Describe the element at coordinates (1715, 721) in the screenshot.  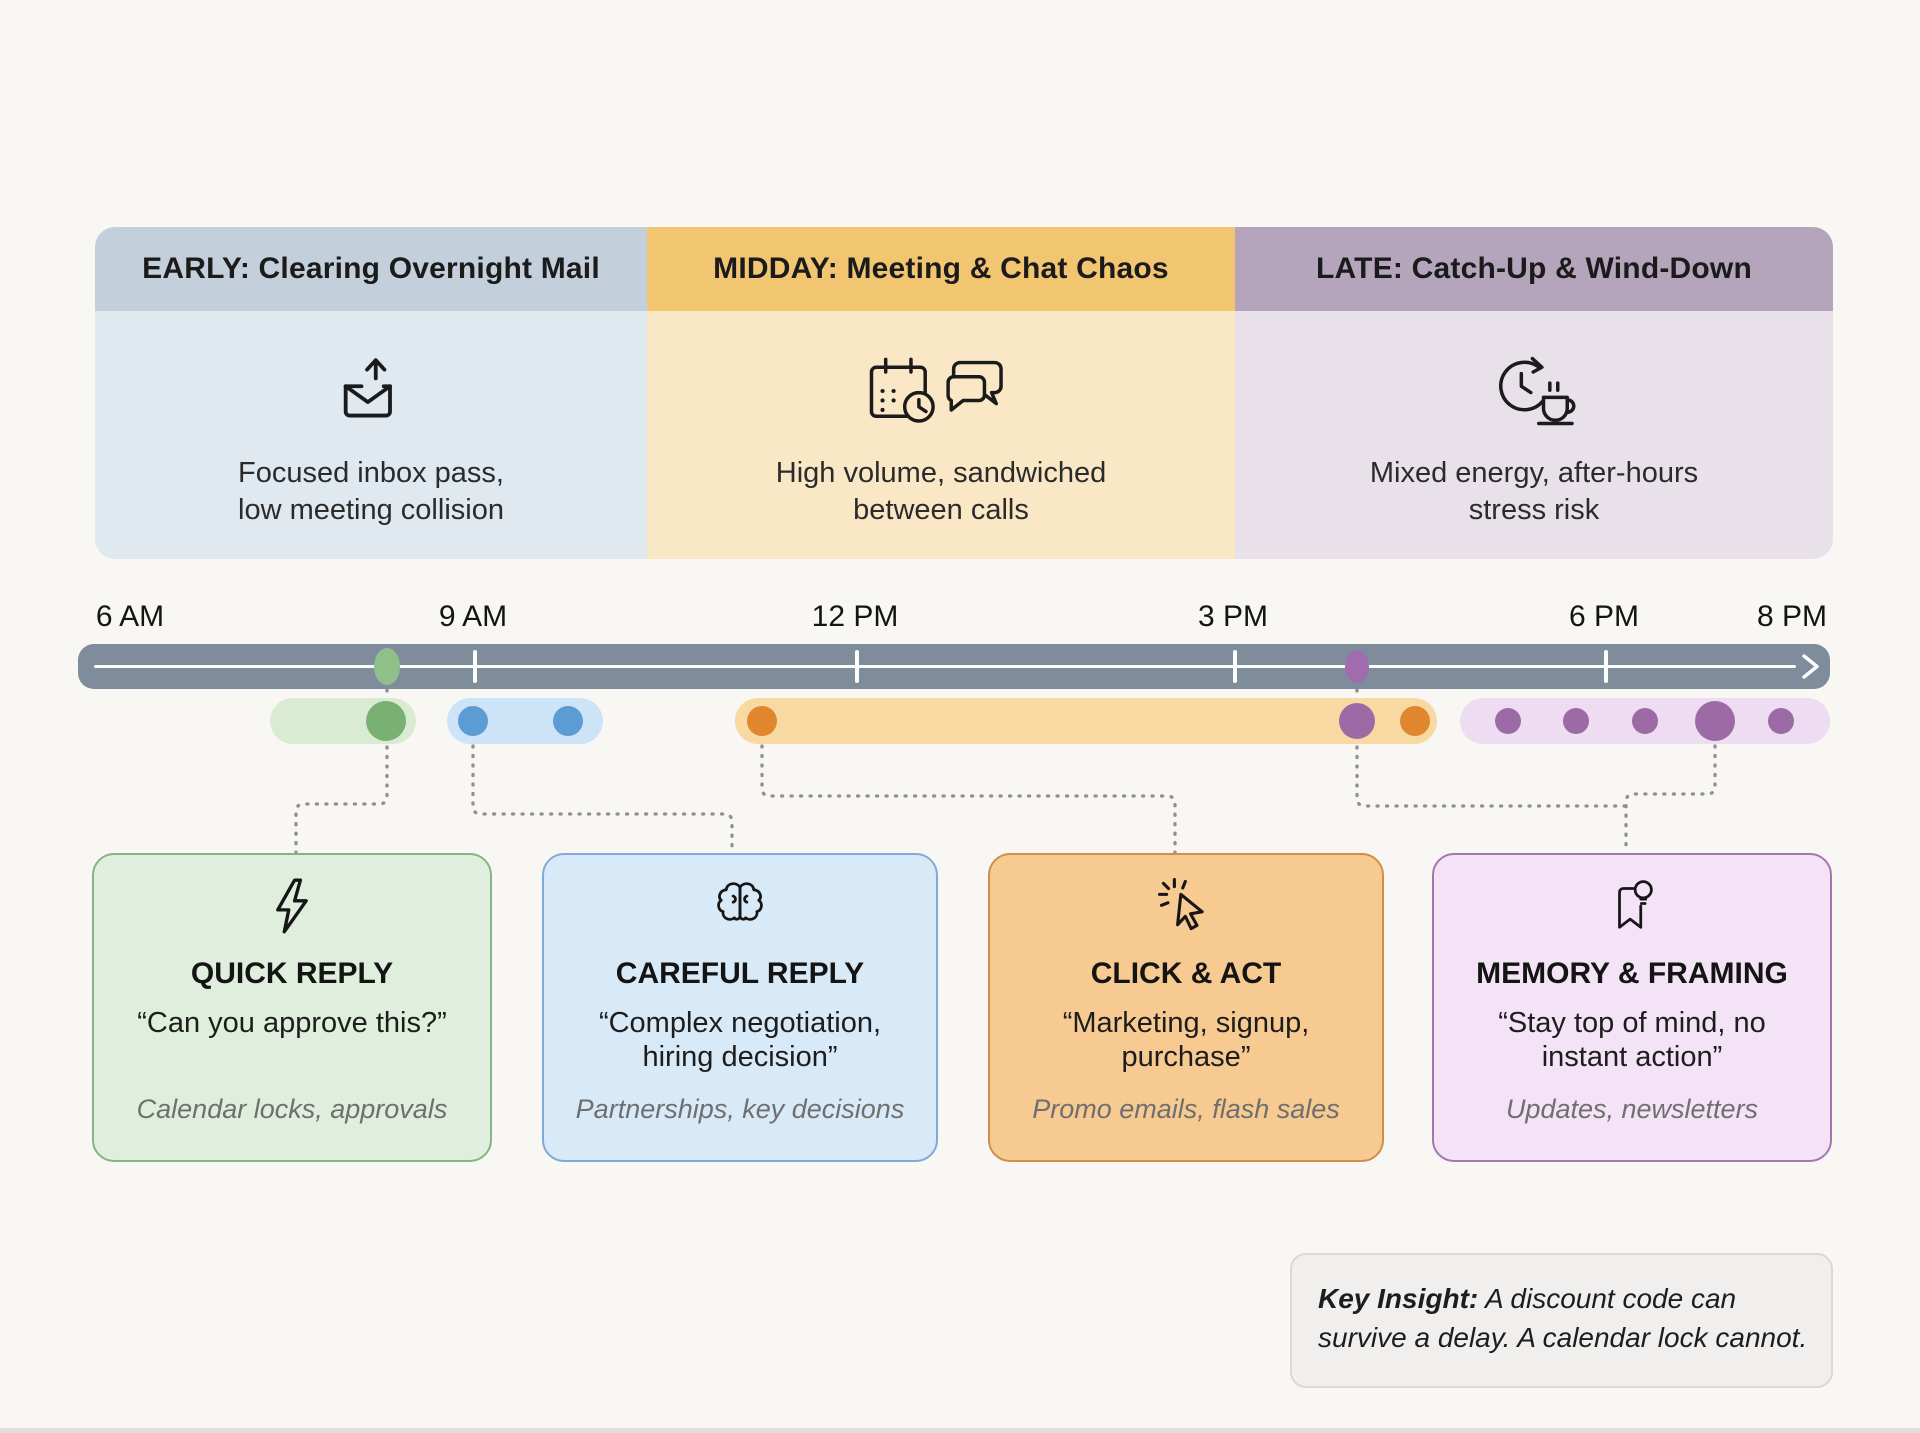
I see `purple-dot-large` at that location.